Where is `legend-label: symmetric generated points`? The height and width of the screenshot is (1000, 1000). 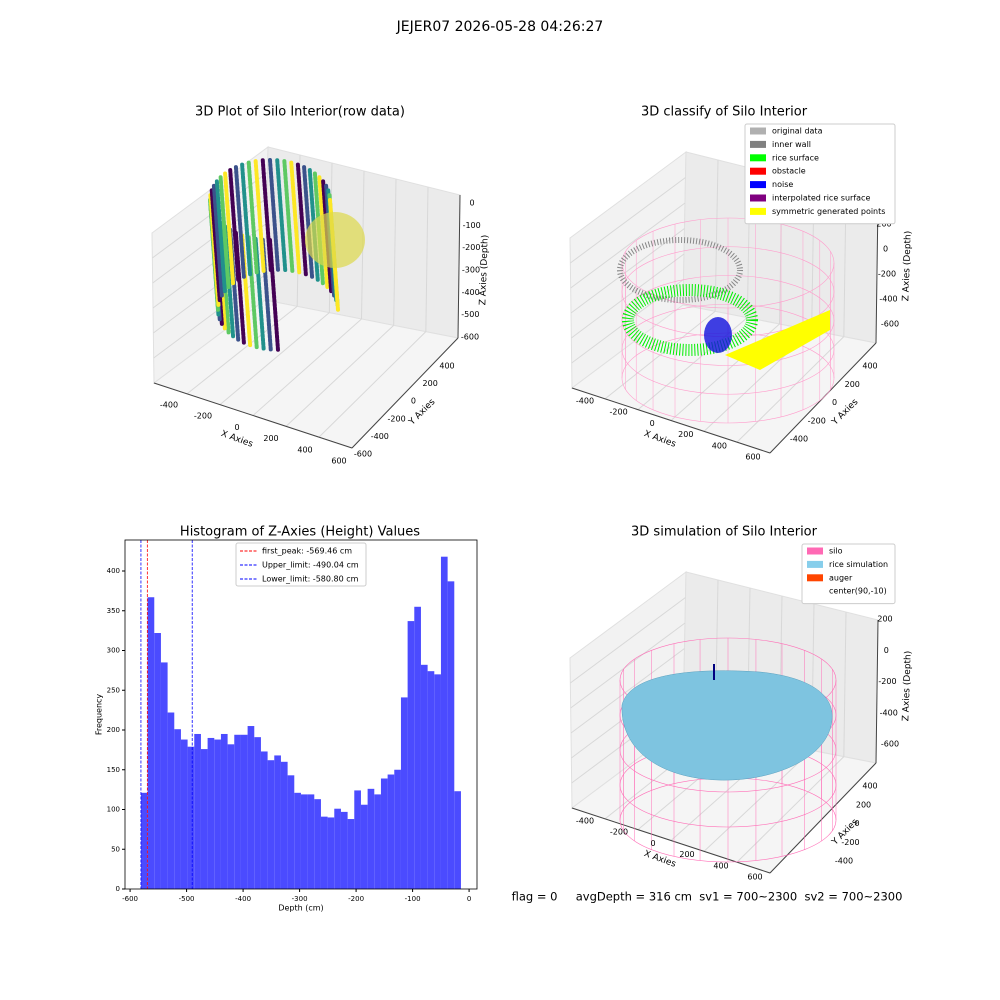 legend-label: symmetric generated points is located at coordinates (828, 211).